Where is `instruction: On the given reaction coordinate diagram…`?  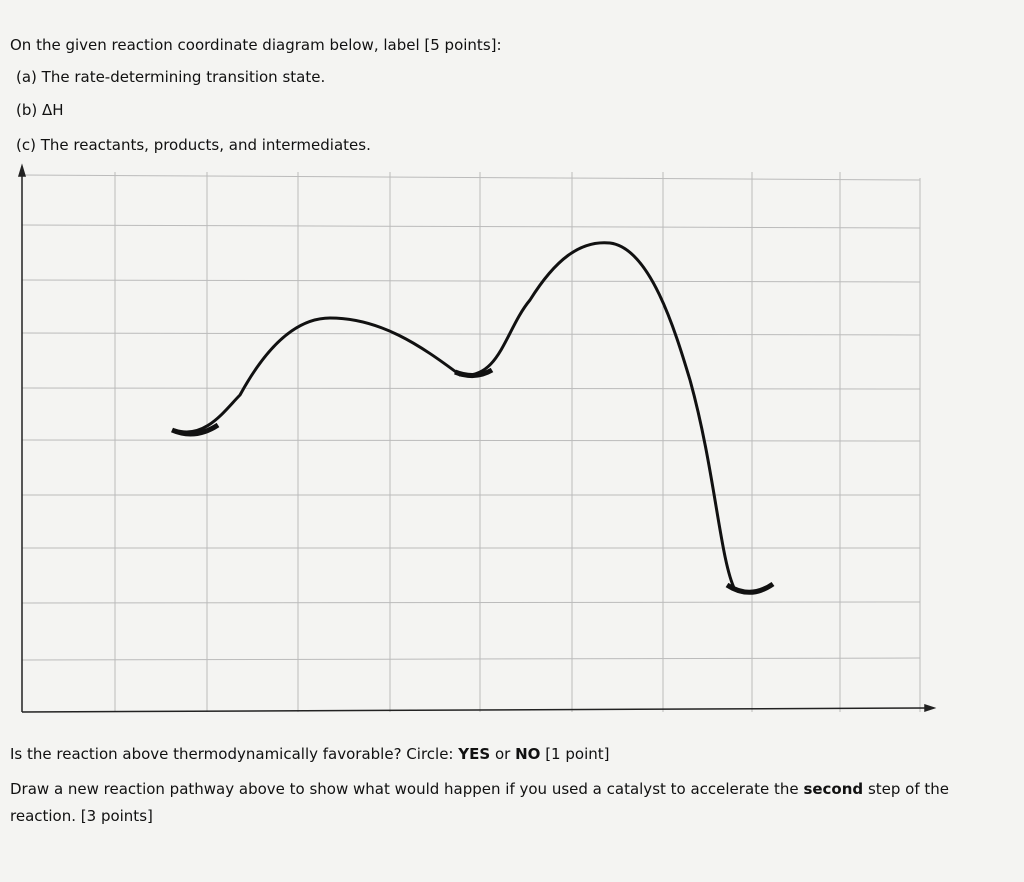
instruction: On the given reaction coordinate diagram… is located at coordinates (256, 45).